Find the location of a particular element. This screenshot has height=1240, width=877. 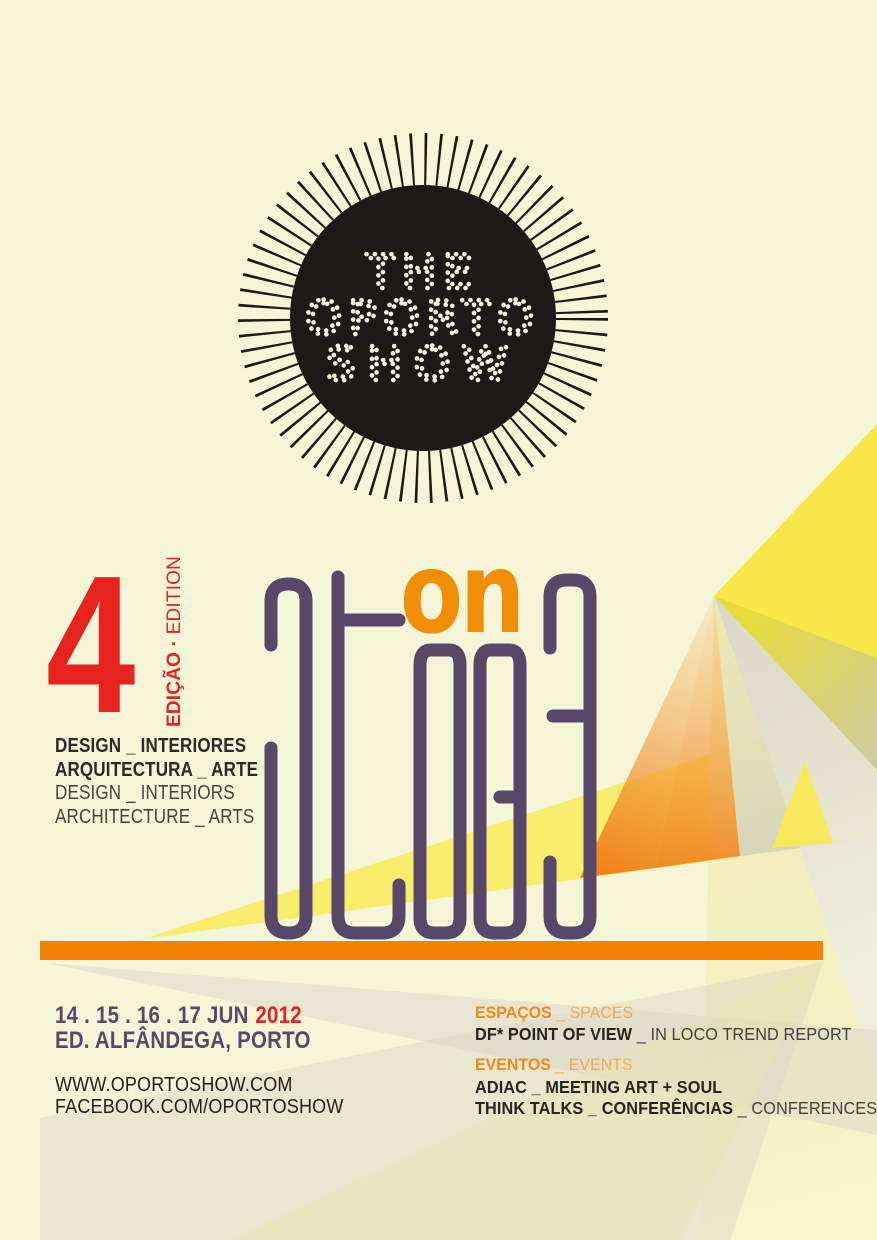

edition-label-pt: EDIÇÃO is located at coordinates (174, 689).